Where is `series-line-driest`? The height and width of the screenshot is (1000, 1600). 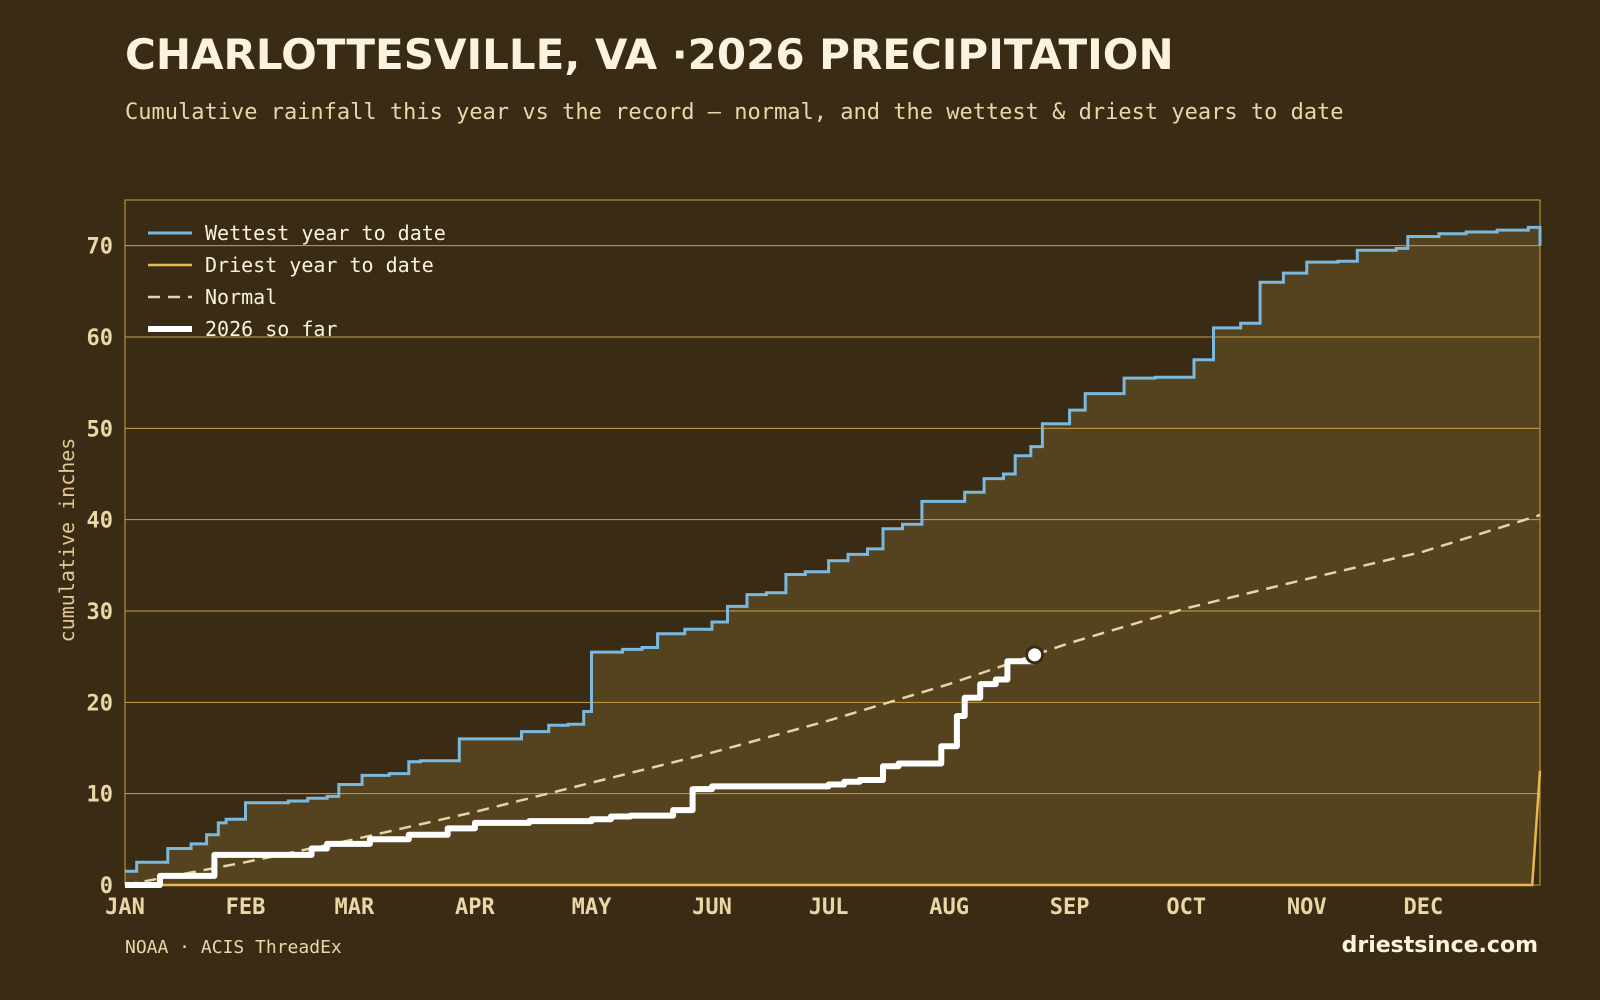 series-line-driest is located at coordinates (833, 828).